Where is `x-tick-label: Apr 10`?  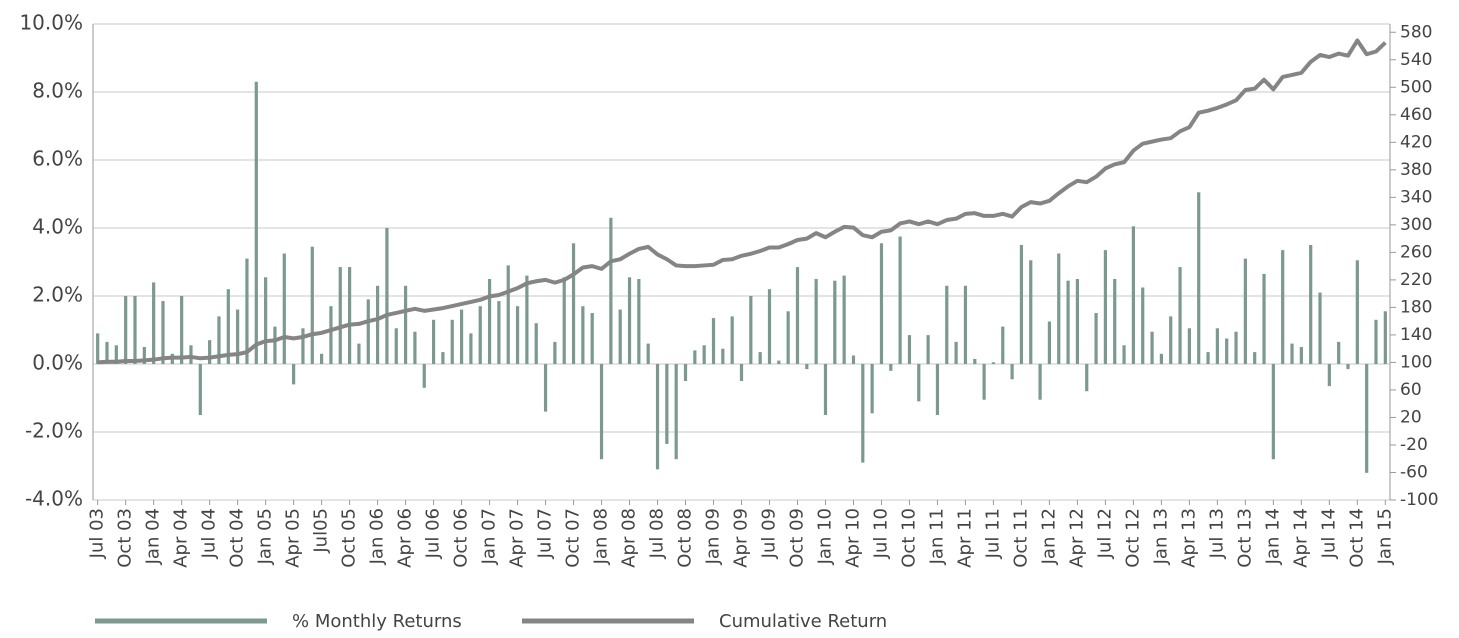
x-tick-label: Apr 10 is located at coordinates (852, 538).